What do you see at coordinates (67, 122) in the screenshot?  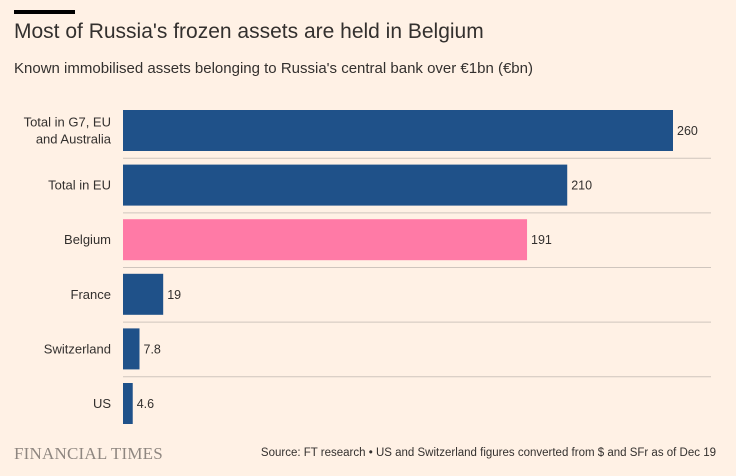 I see `category-label: Total in G7, EU` at bounding box center [67, 122].